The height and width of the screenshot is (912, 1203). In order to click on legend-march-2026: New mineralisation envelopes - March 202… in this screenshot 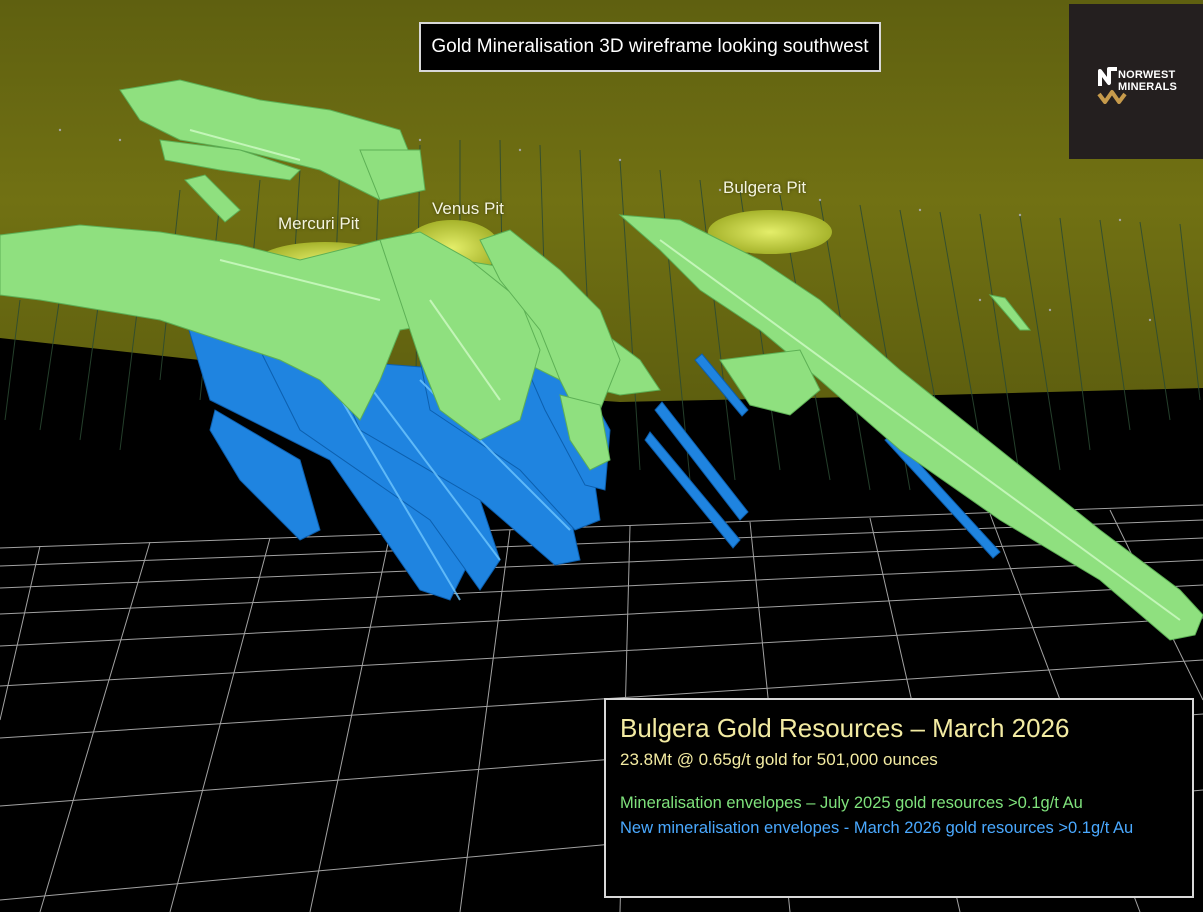, I will do `click(877, 828)`.